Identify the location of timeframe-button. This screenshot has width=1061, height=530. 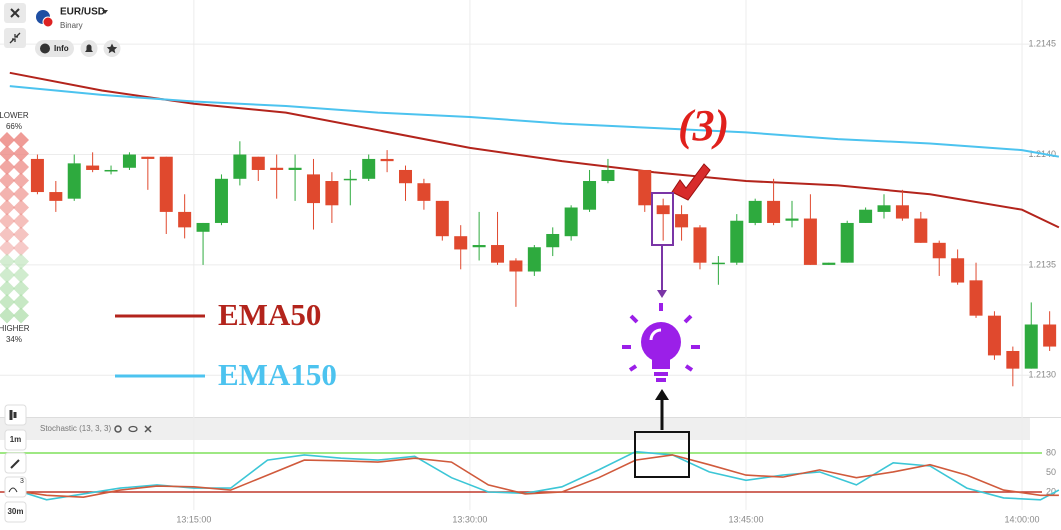
(15, 440).